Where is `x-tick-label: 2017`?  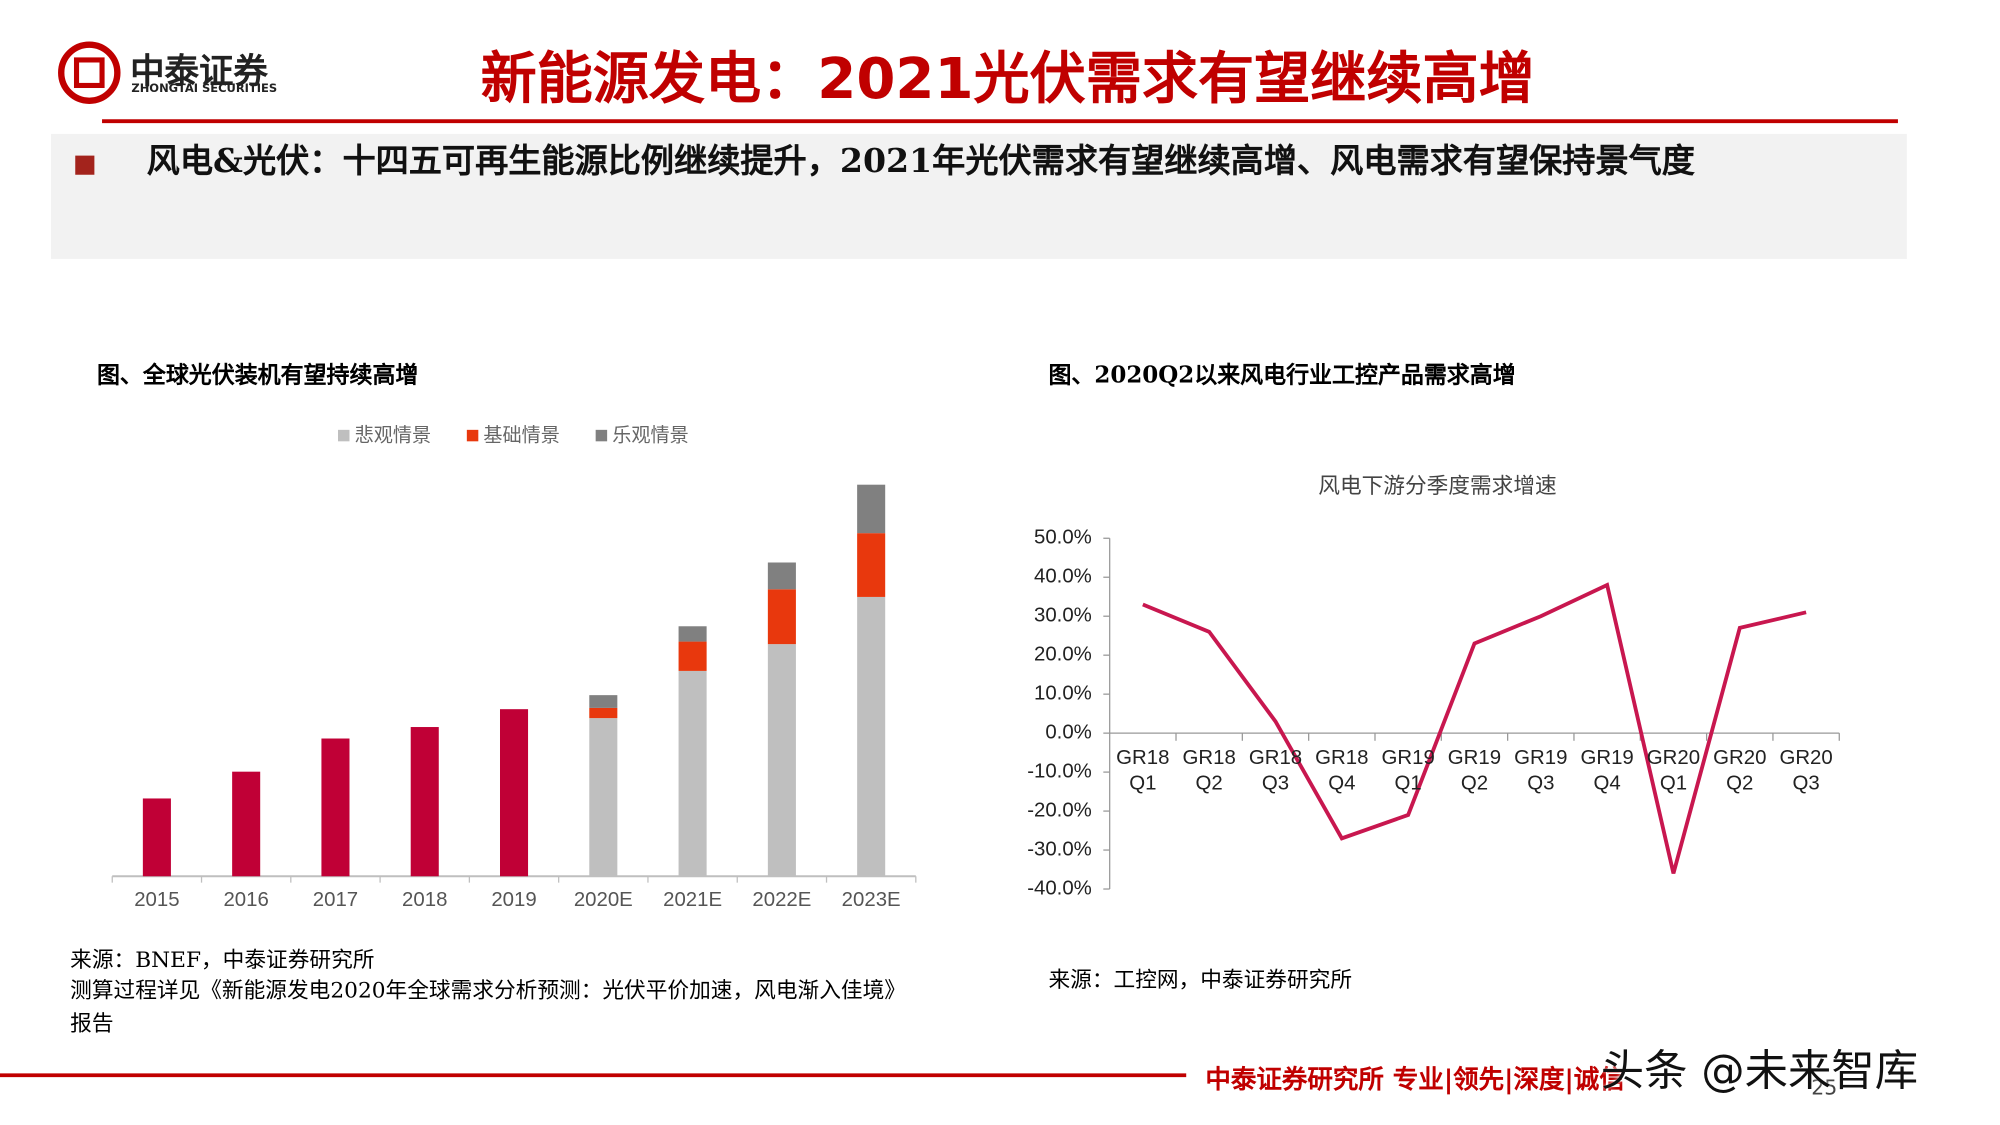
x-tick-label: 2017 is located at coordinates (335, 900).